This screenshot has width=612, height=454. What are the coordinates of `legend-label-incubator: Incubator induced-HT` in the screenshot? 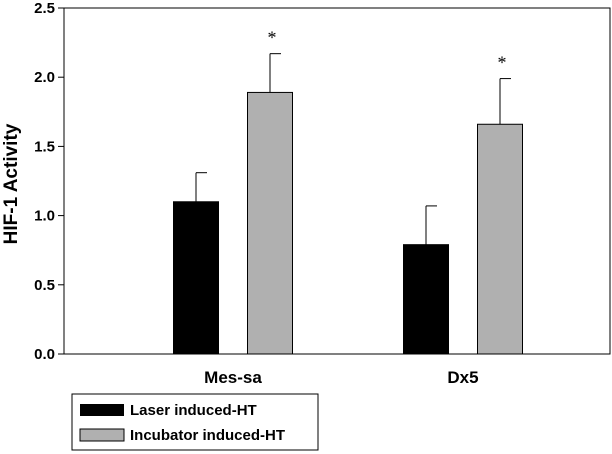 It's located at (207, 435).